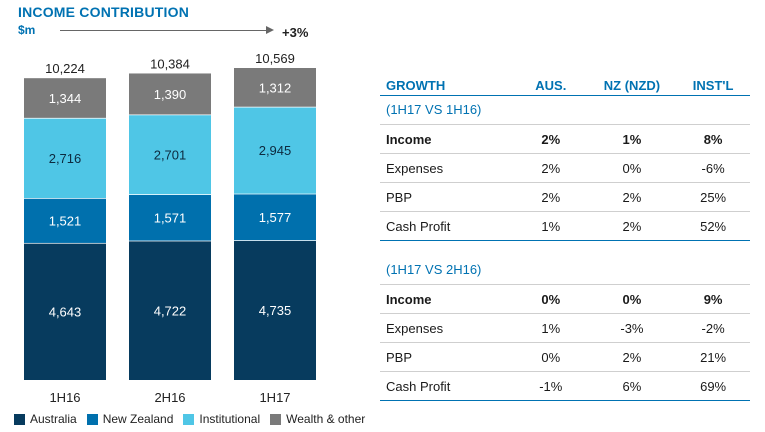  I want to click on cell-inst: 52%, so click(713, 226).